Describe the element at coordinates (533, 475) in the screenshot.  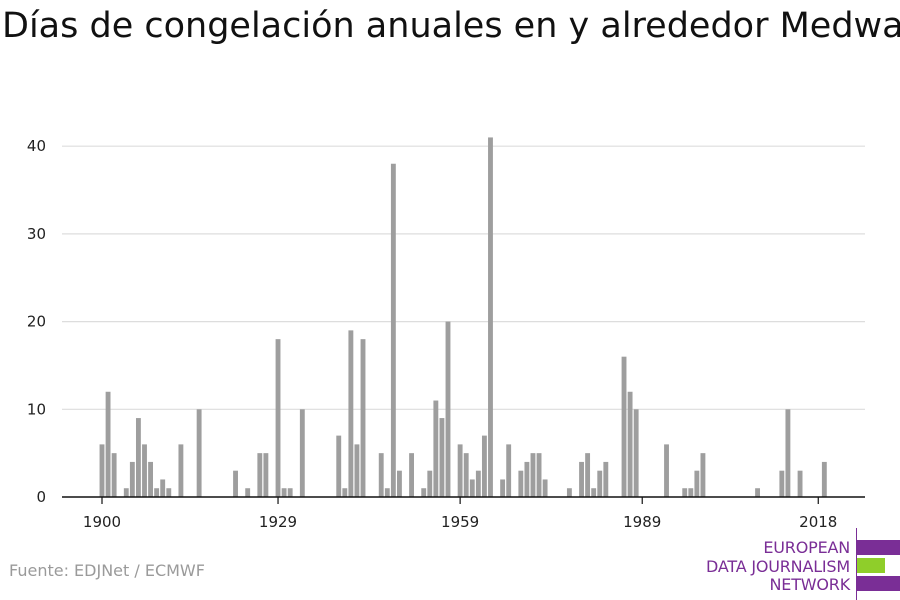
I see `bar-1971` at that location.